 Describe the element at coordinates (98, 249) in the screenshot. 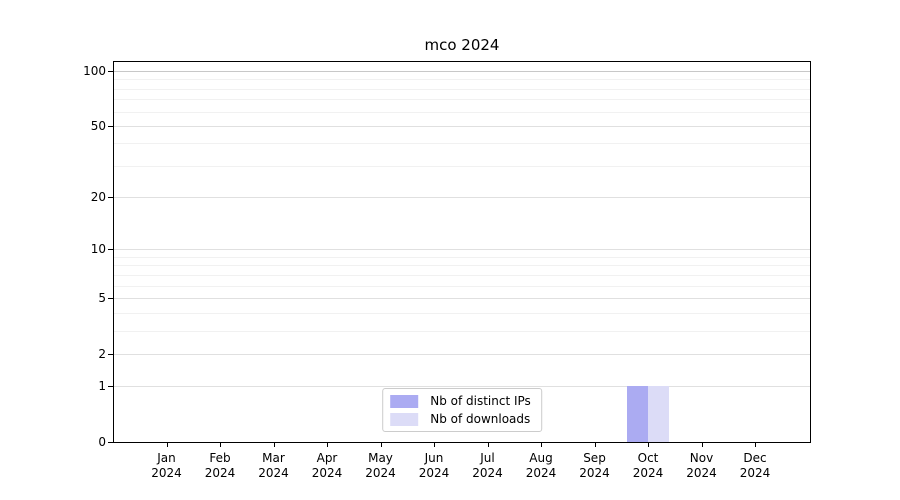

I see `y-tick-label: 10` at that location.